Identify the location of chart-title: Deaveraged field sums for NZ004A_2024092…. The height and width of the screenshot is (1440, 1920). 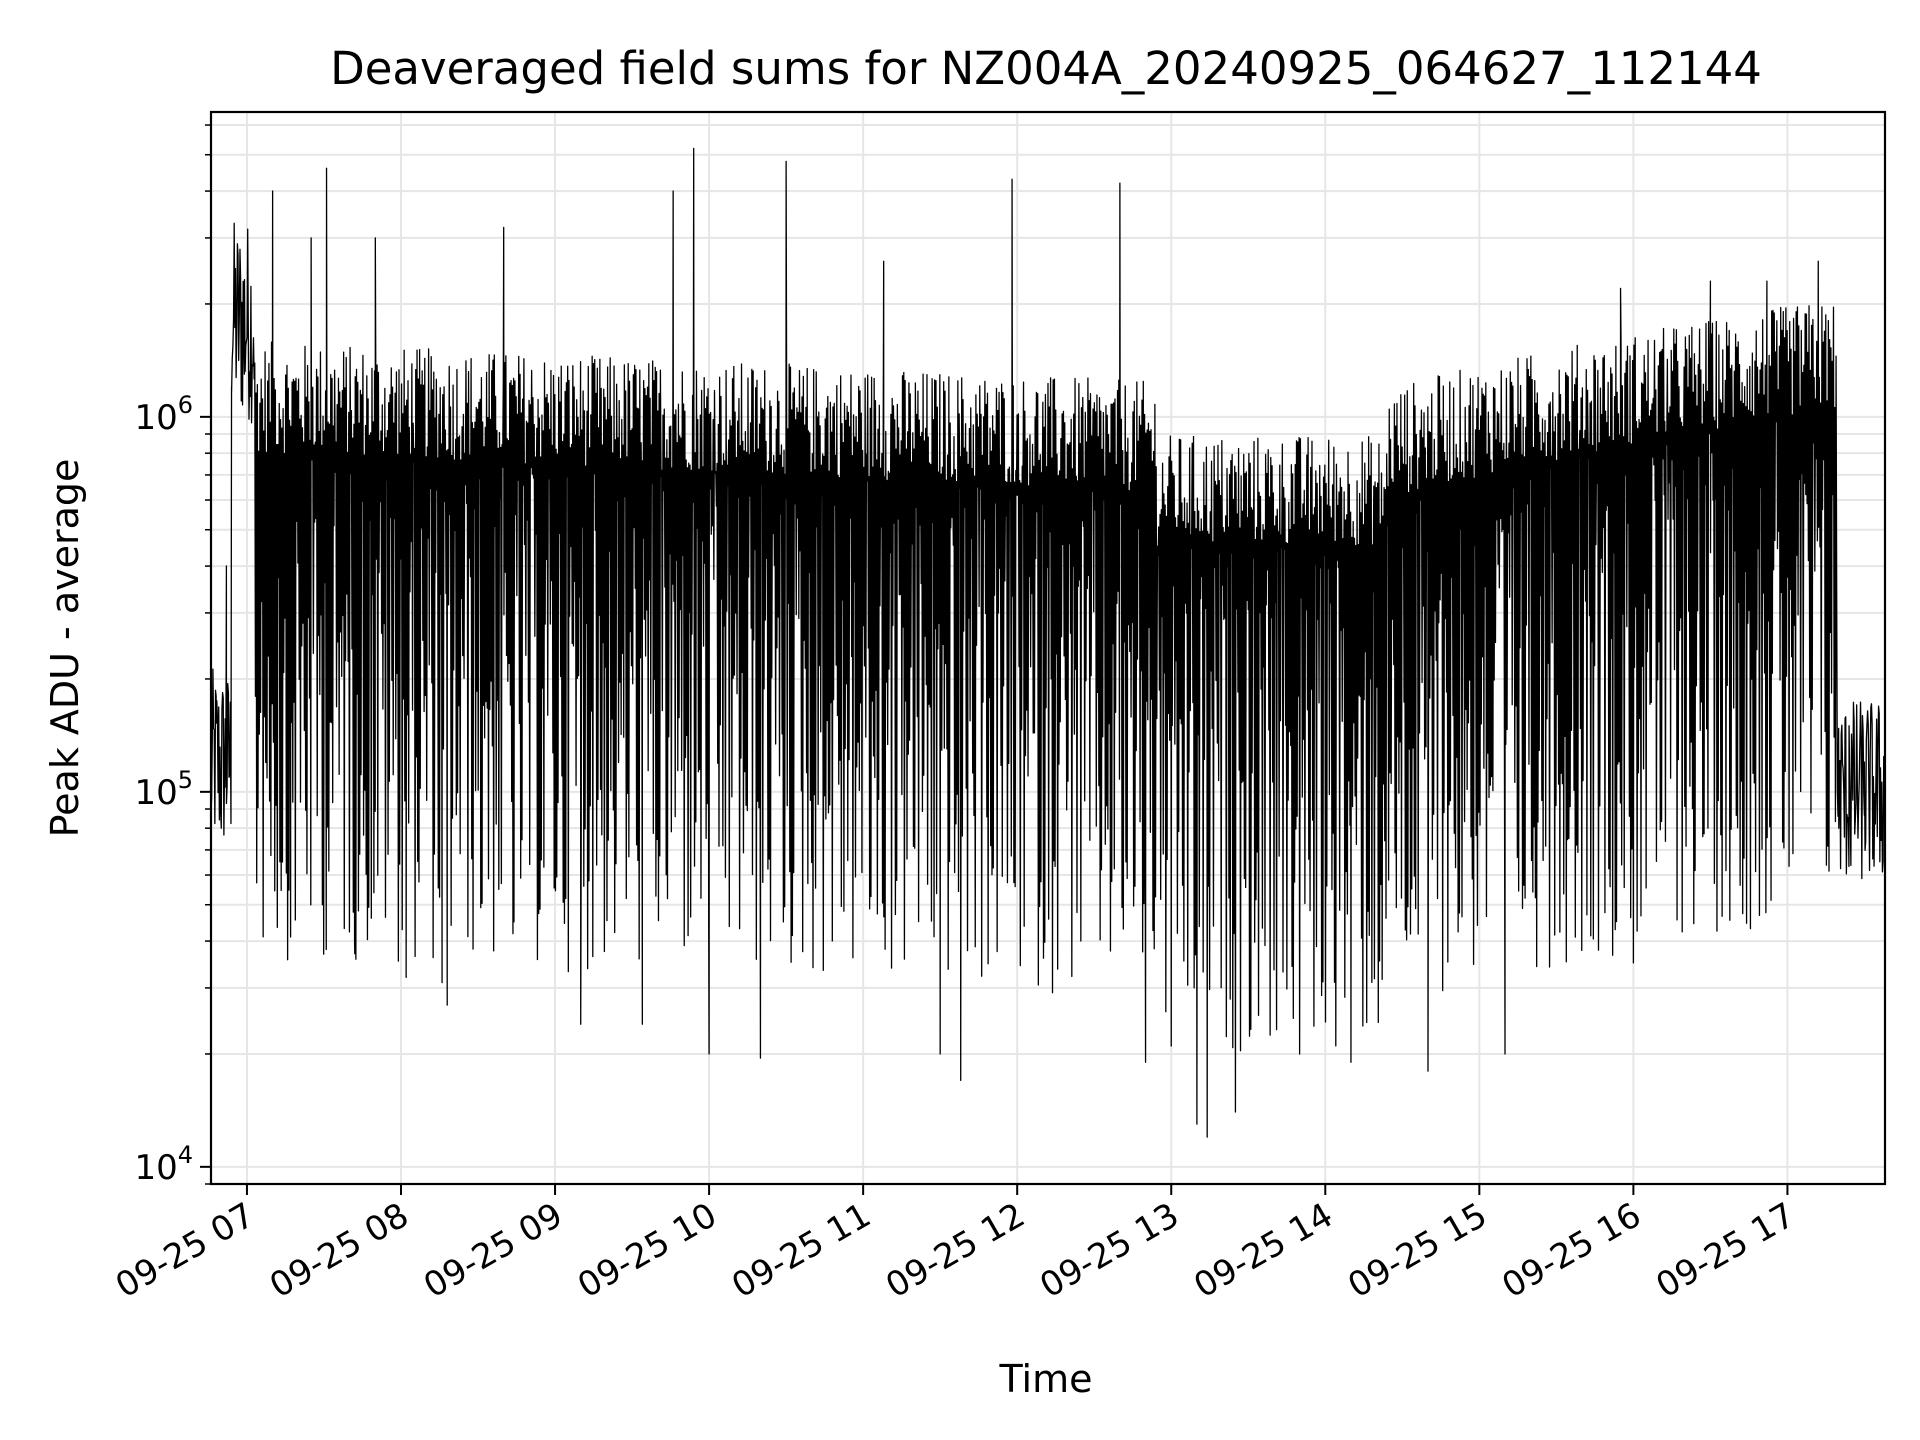
(1046, 68).